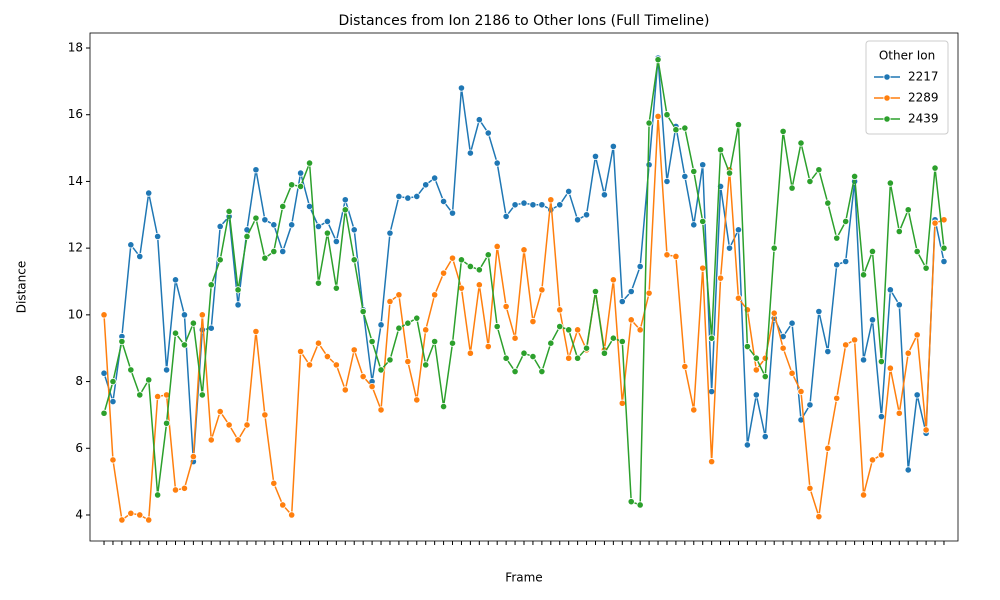 The image size is (1000, 600). Describe the element at coordinates (887, 77) in the screenshot. I see `legend-marker` at that location.